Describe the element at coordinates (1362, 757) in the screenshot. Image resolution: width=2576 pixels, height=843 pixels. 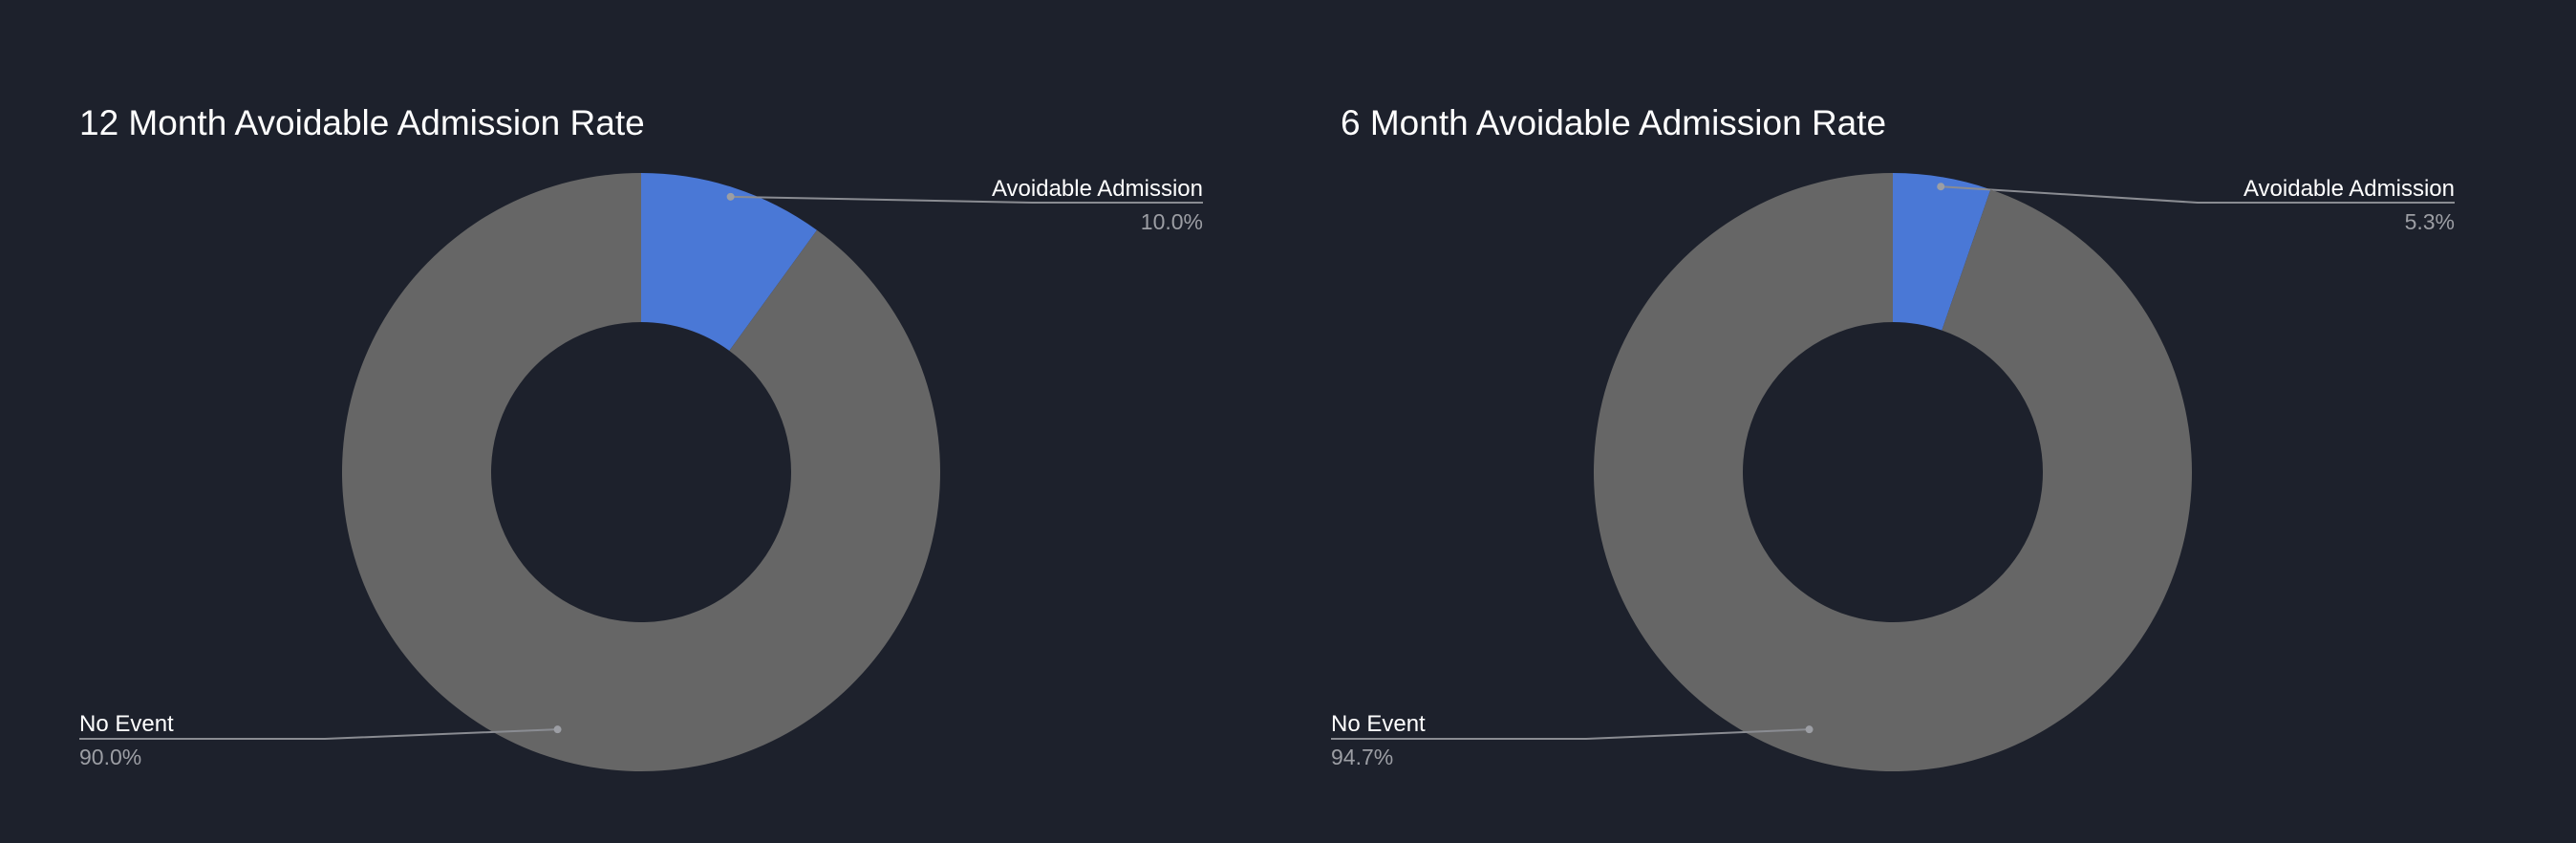
I see `slice-value-no-event: 94.7%` at that location.